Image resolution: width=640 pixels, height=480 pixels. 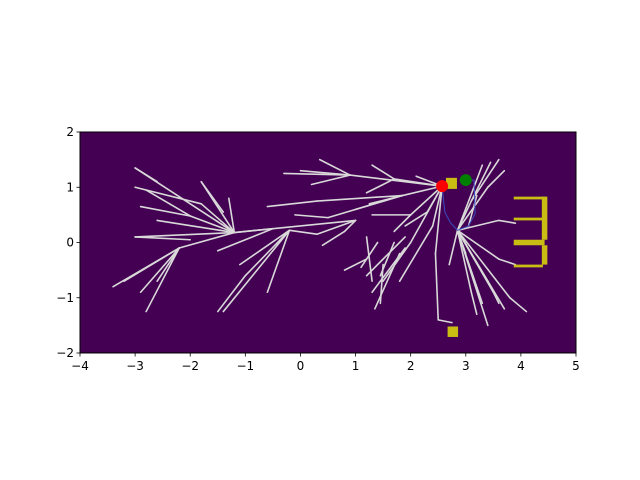 I want to click on x-tick-label: 3, so click(x=466, y=366).